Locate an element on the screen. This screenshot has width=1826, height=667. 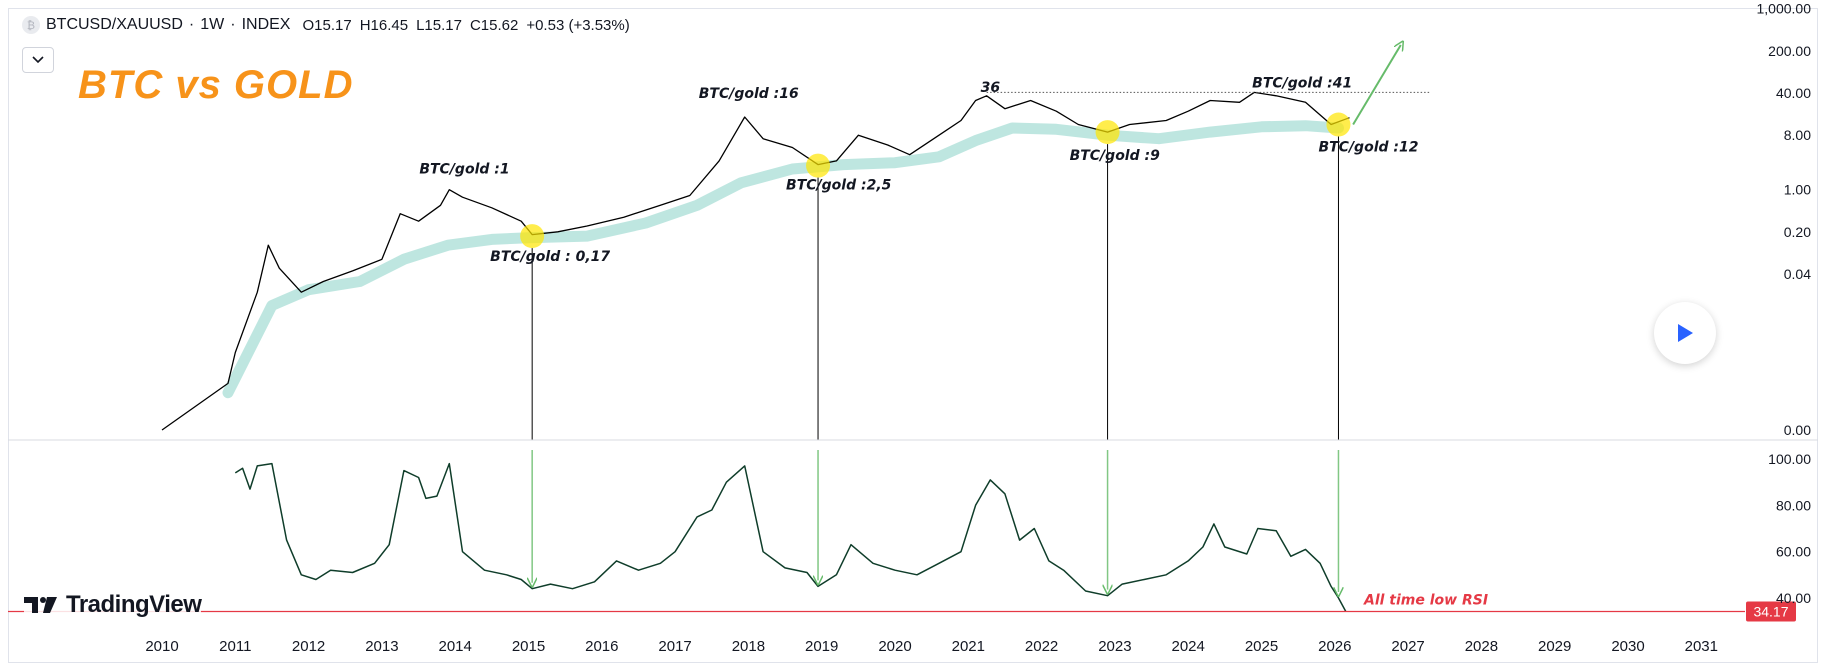
tradingview-logo-icon is located at coordinates (40, 605).